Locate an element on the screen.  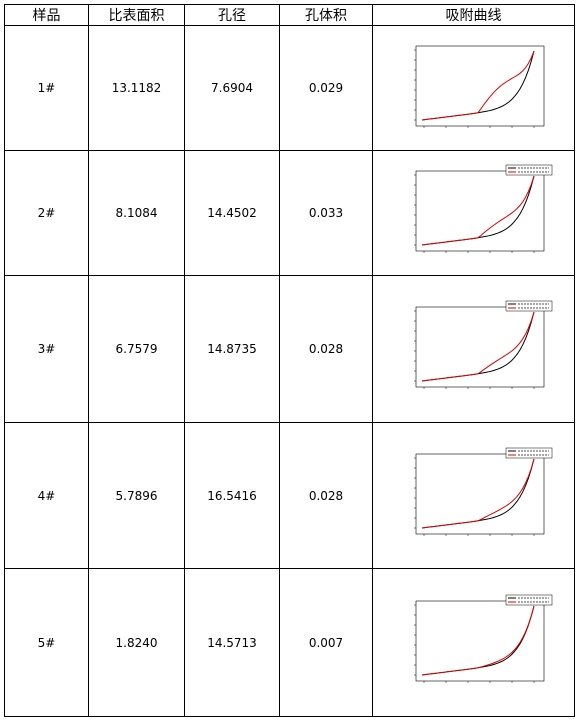
table-cell: 8.1084 is located at coordinates (136, 213).